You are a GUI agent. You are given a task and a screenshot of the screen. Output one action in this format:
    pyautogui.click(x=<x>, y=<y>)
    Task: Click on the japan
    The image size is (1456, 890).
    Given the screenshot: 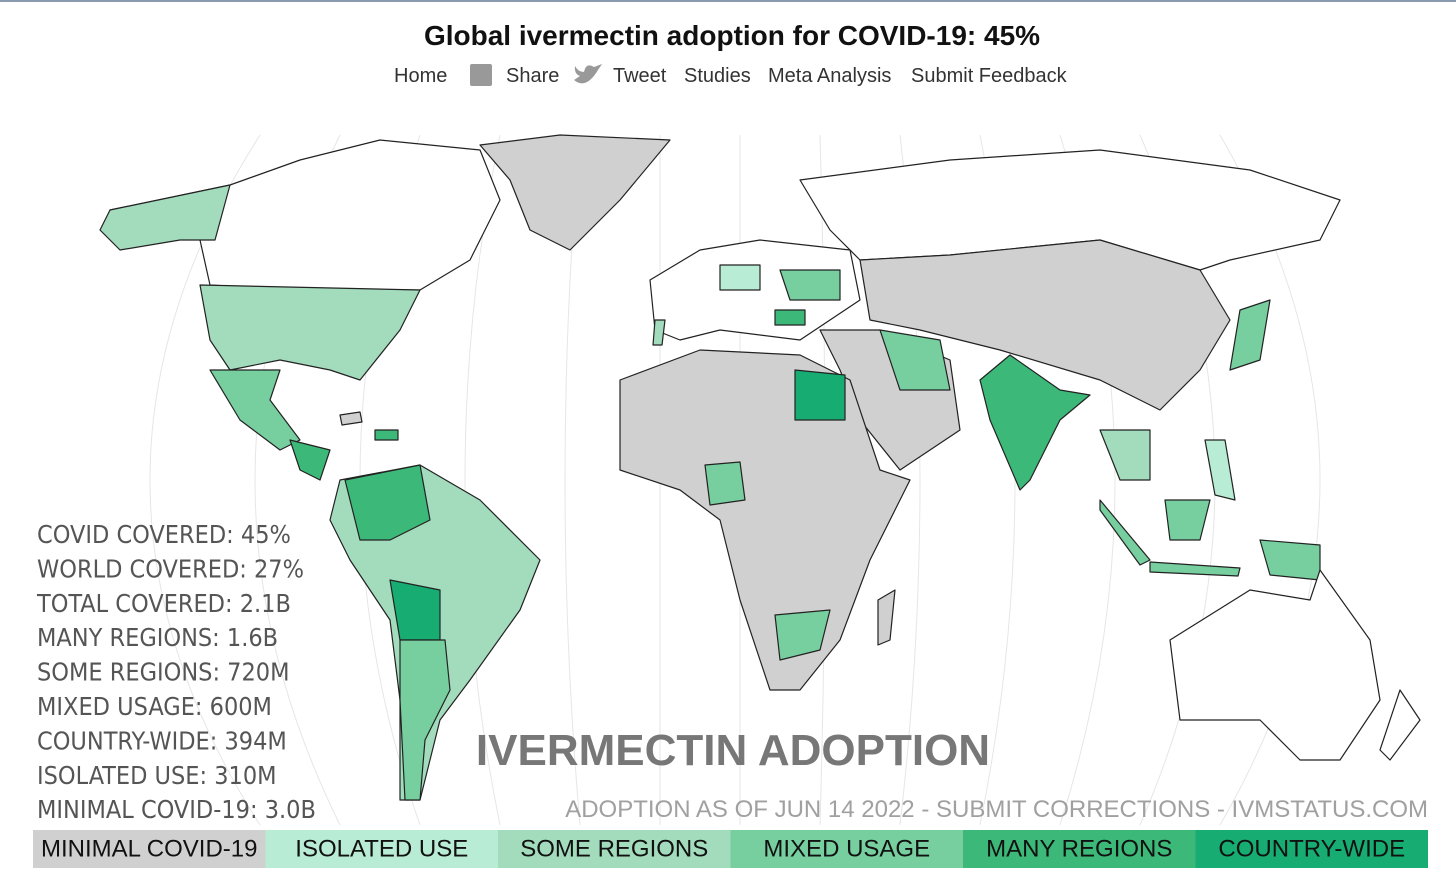 What is the action you would take?
    pyautogui.click(x=1250, y=335)
    